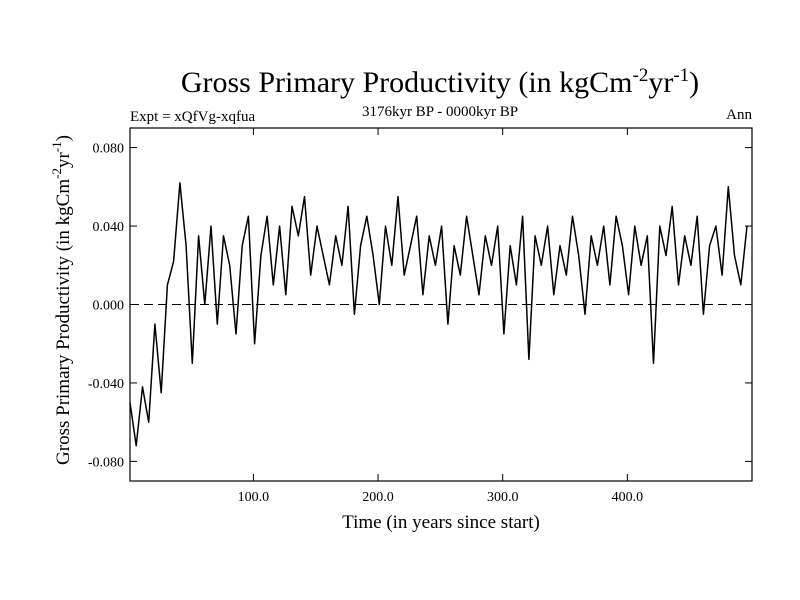 The height and width of the screenshot is (600, 800). I want to click on x-tick-label: 200.0, so click(378, 497).